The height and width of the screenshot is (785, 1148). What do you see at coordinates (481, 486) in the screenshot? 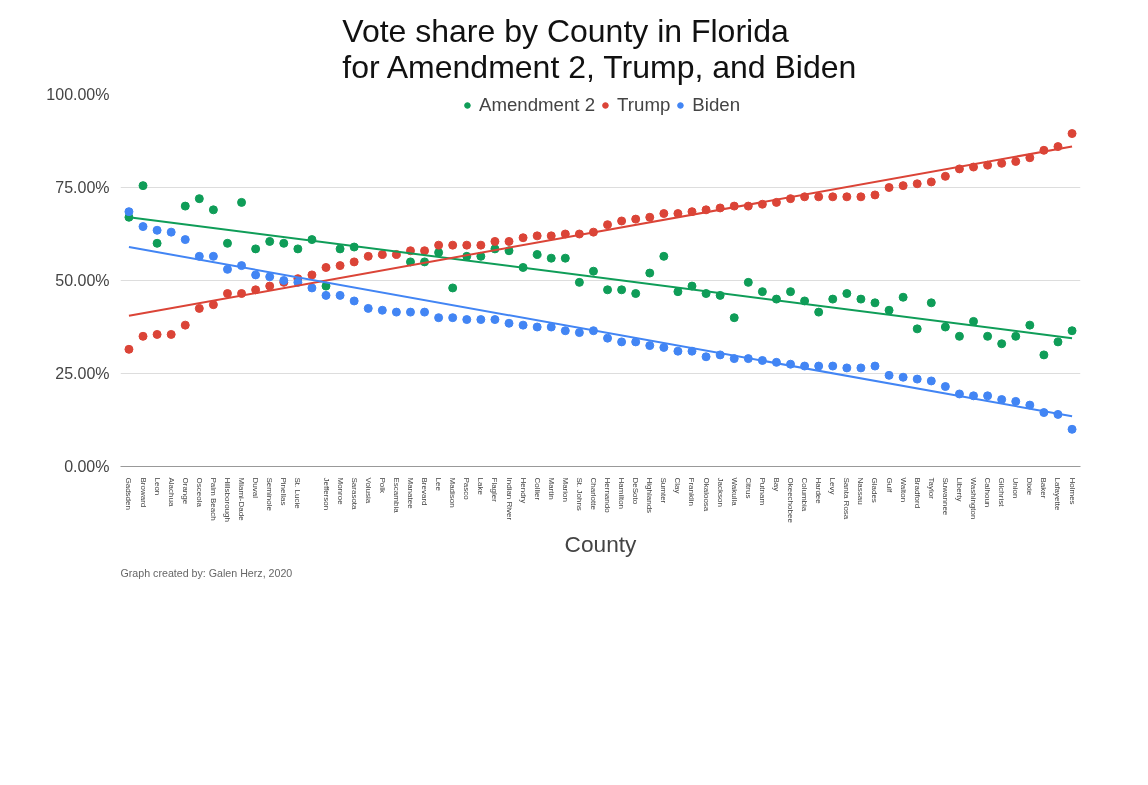
I see `x-tick-label: Lake` at bounding box center [481, 486].